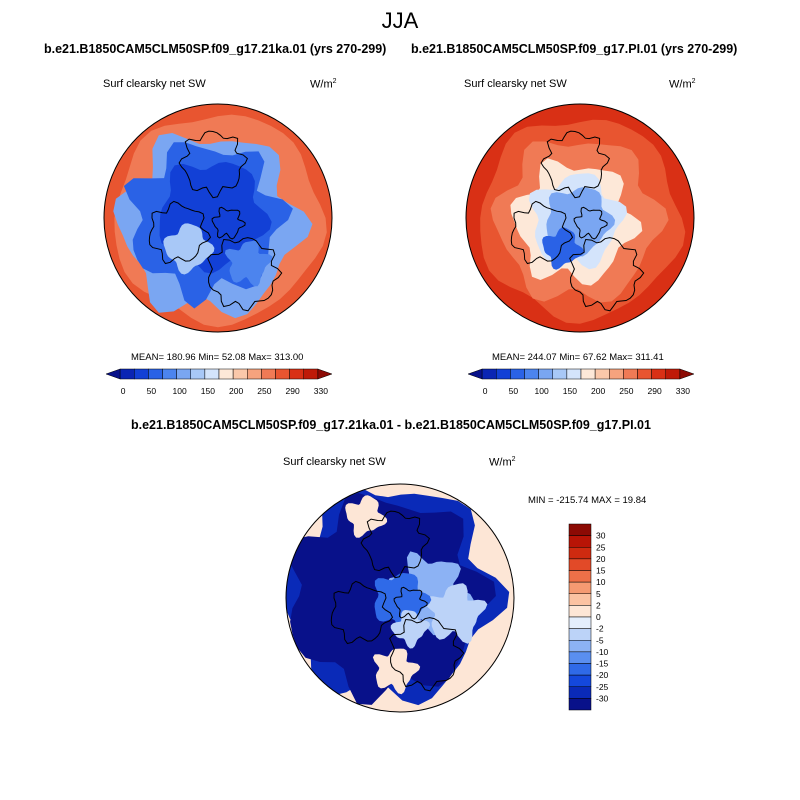  I want to click on colorbar-tick-label: 5, so click(598, 594).